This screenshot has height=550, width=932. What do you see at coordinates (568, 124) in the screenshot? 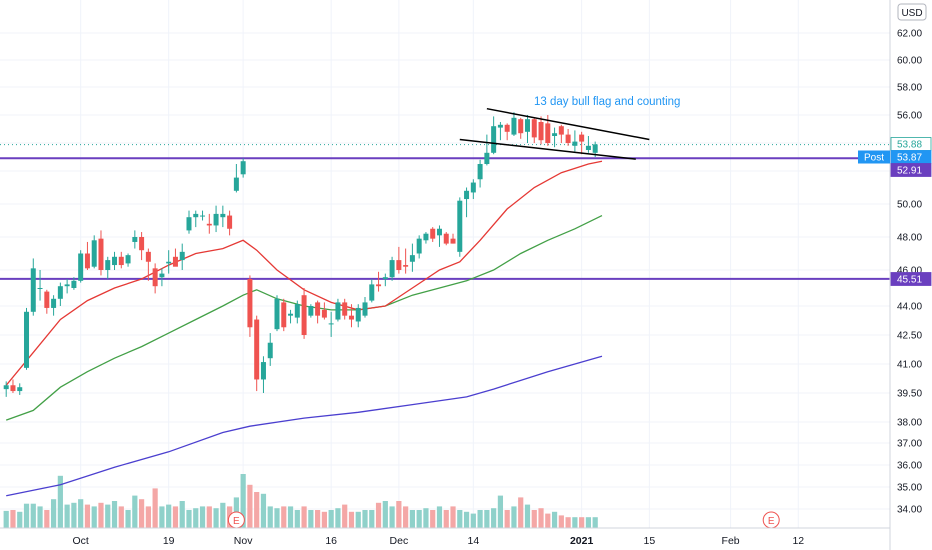
I see `flag-line` at bounding box center [568, 124].